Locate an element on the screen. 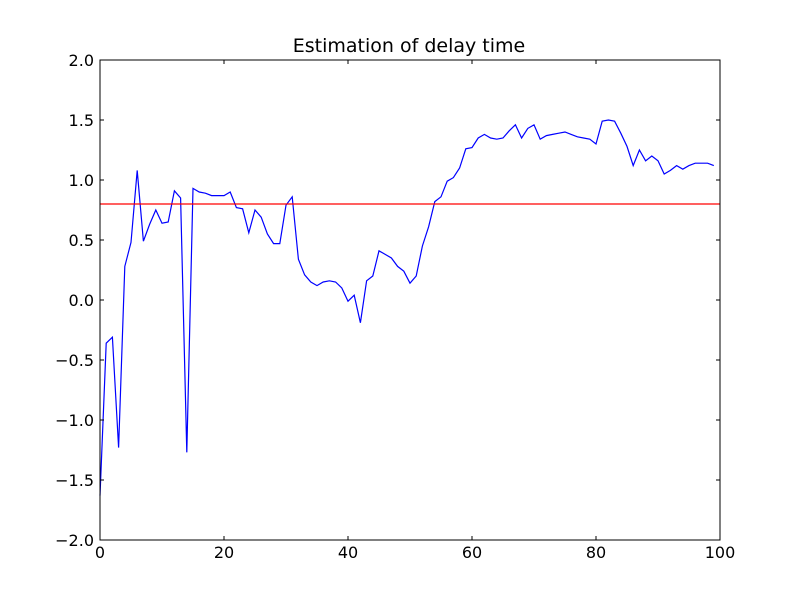 Image resolution: width=800 pixels, height=600 pixels. y-tick-label: 2.0 is located at coordinates (81, 60).